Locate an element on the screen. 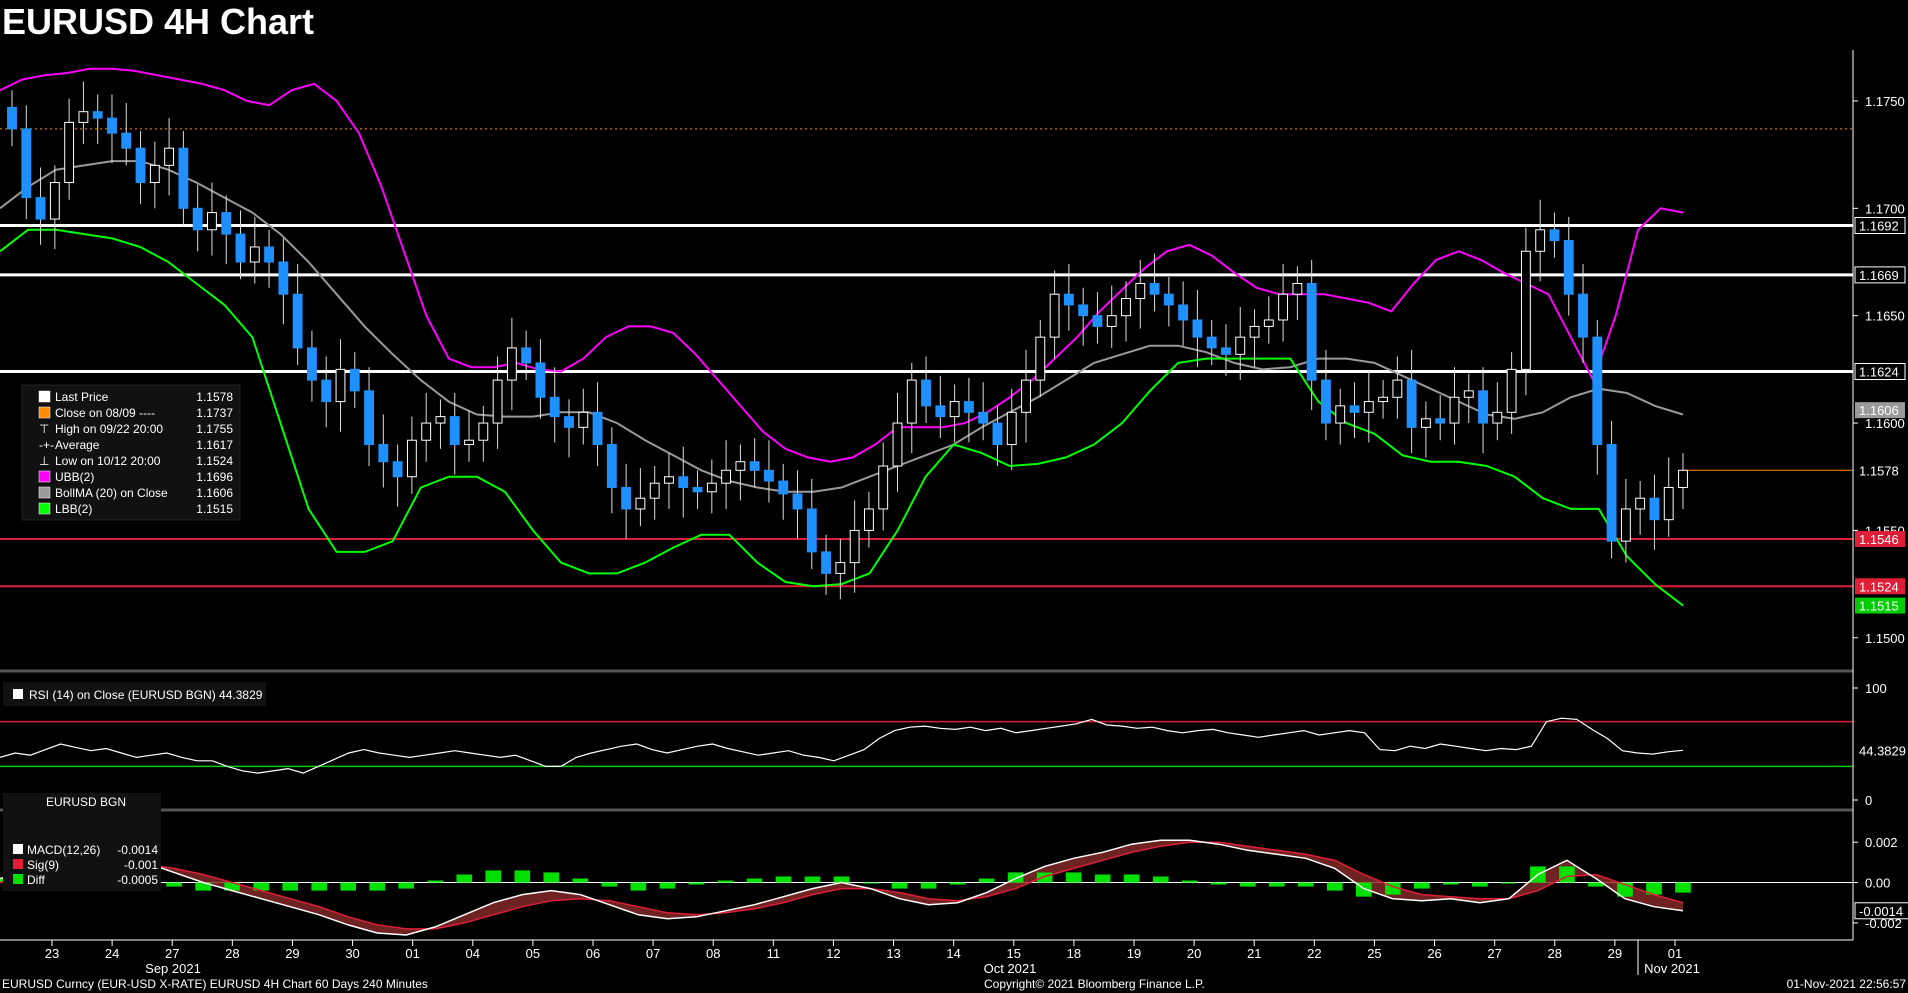 The height and width of the screenshot is (993, 1908). x-tick-label: 21 is located at coordinates (1254, 953).